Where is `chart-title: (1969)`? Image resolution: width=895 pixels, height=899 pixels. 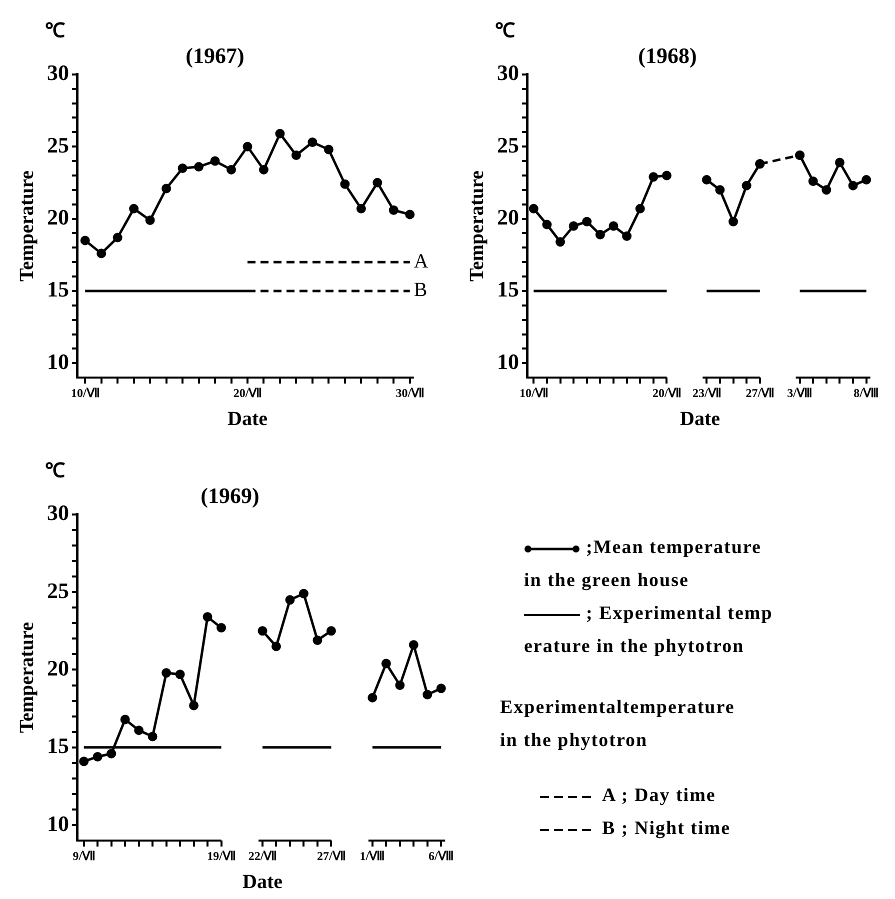 chart-title: (1969) is located at coordinates (230, 495).